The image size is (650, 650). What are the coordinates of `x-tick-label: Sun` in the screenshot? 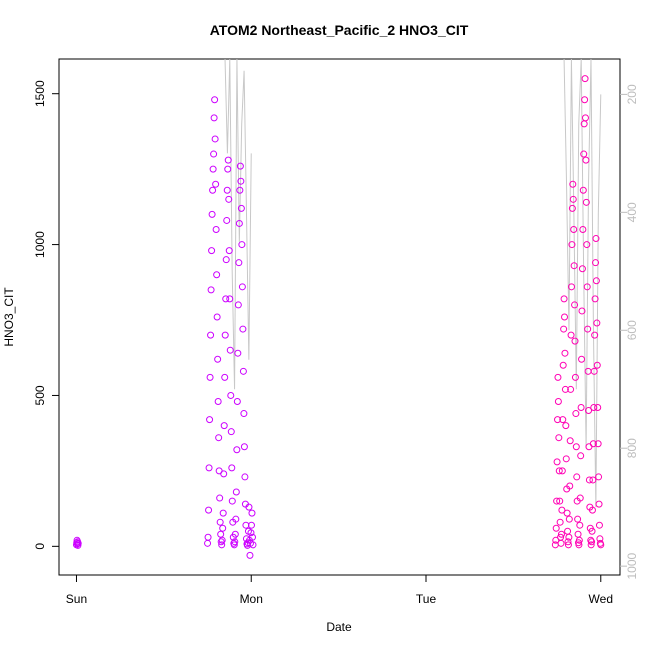 It's located at (76, 599).